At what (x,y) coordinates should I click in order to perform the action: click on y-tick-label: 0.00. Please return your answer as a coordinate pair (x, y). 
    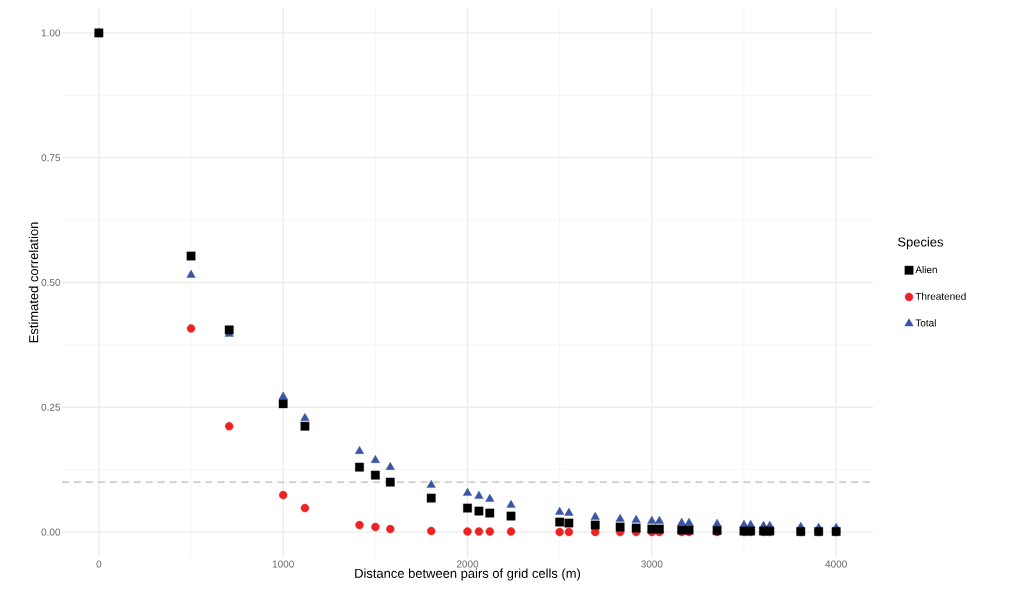
    Looking at the image, I should click on (51, 532).